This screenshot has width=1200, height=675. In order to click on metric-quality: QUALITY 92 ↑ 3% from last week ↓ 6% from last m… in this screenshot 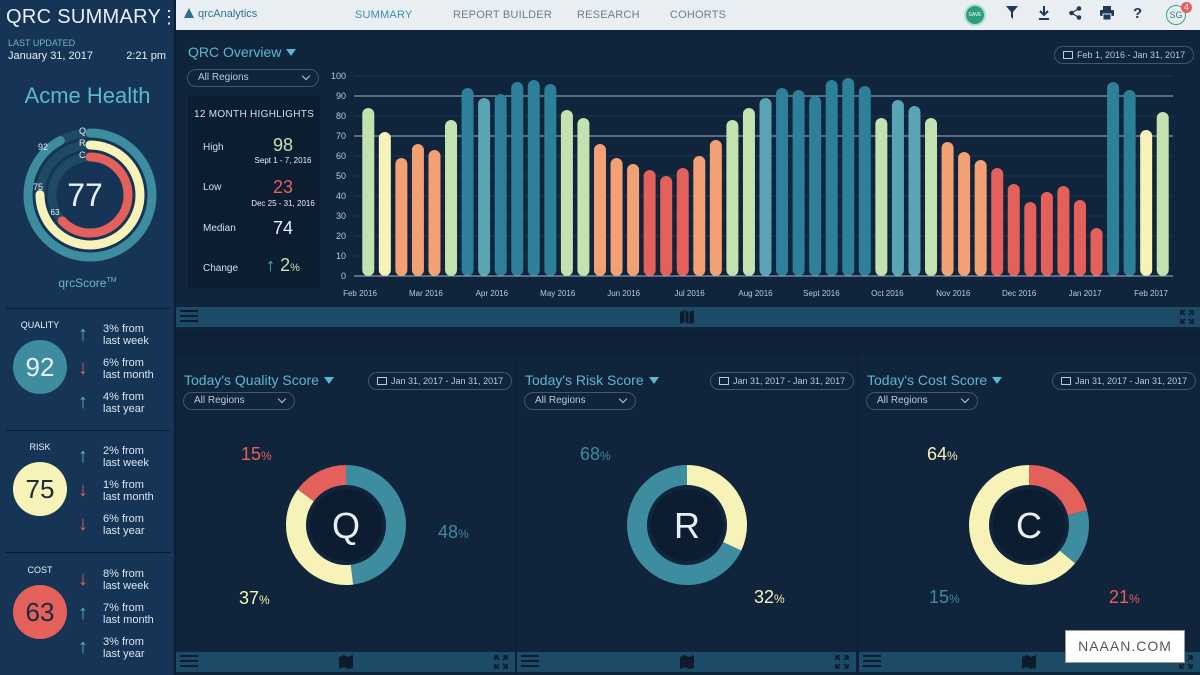, I will do `click(87, 380)`.